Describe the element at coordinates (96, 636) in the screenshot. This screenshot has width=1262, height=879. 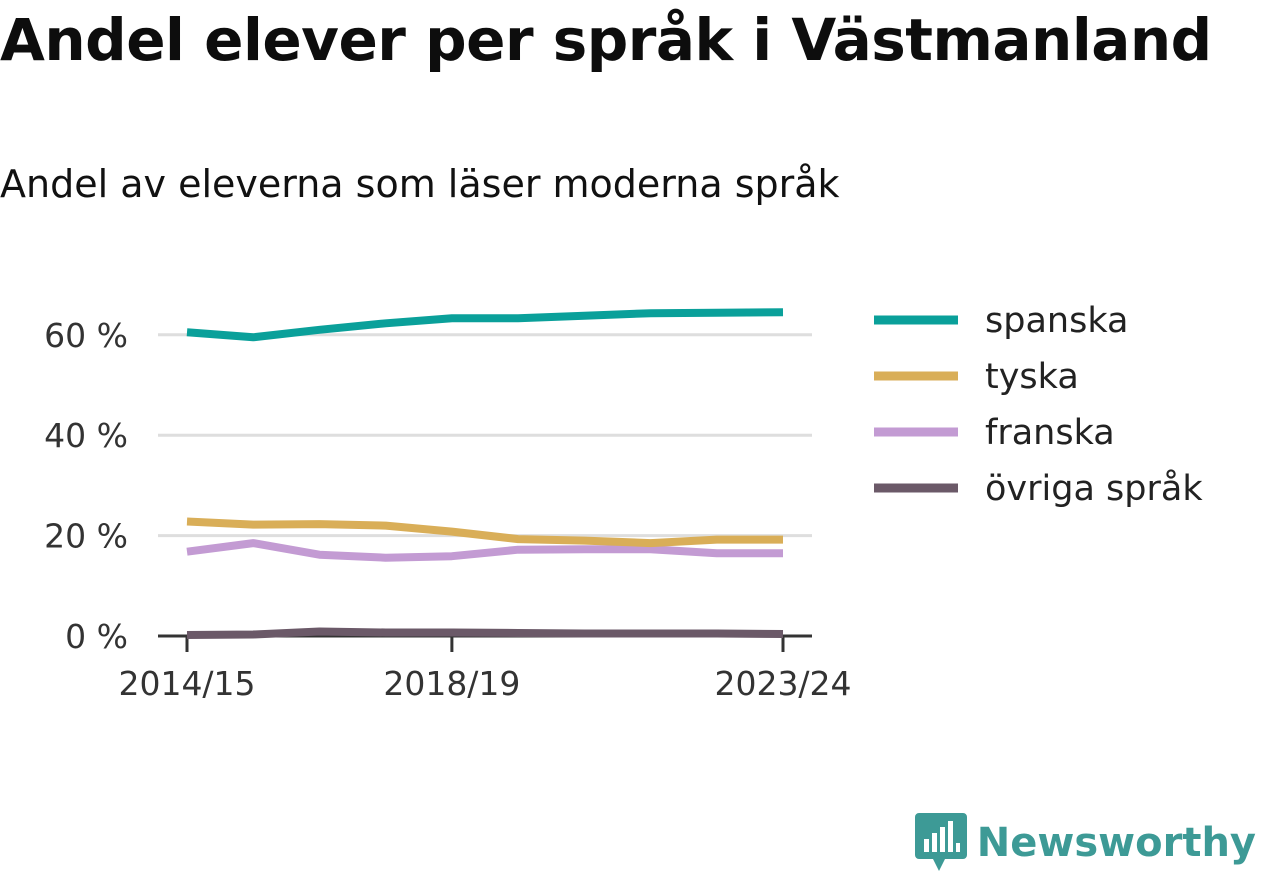
I see `y-tick-label: 0 %` at that location.